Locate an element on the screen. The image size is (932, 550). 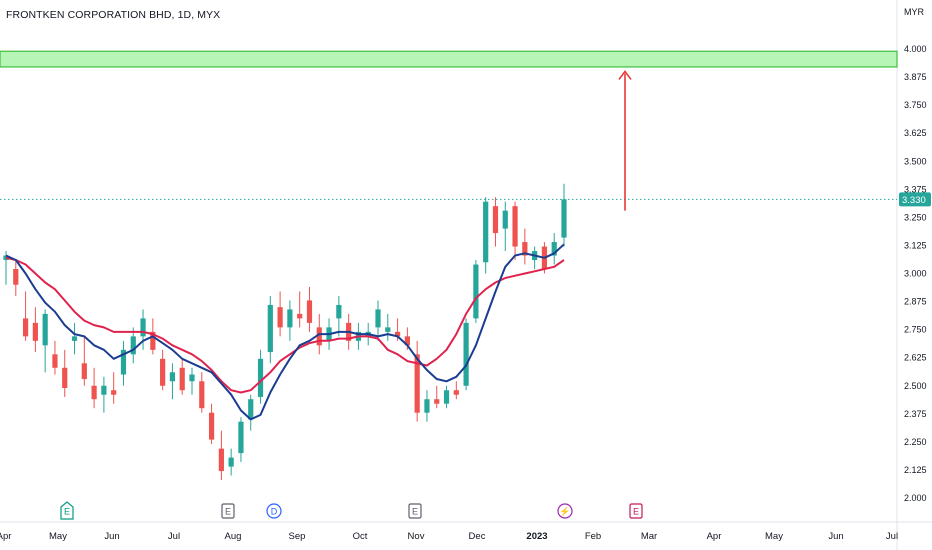
y-tick-label: 3.500 is located at coordinates (915, 161).